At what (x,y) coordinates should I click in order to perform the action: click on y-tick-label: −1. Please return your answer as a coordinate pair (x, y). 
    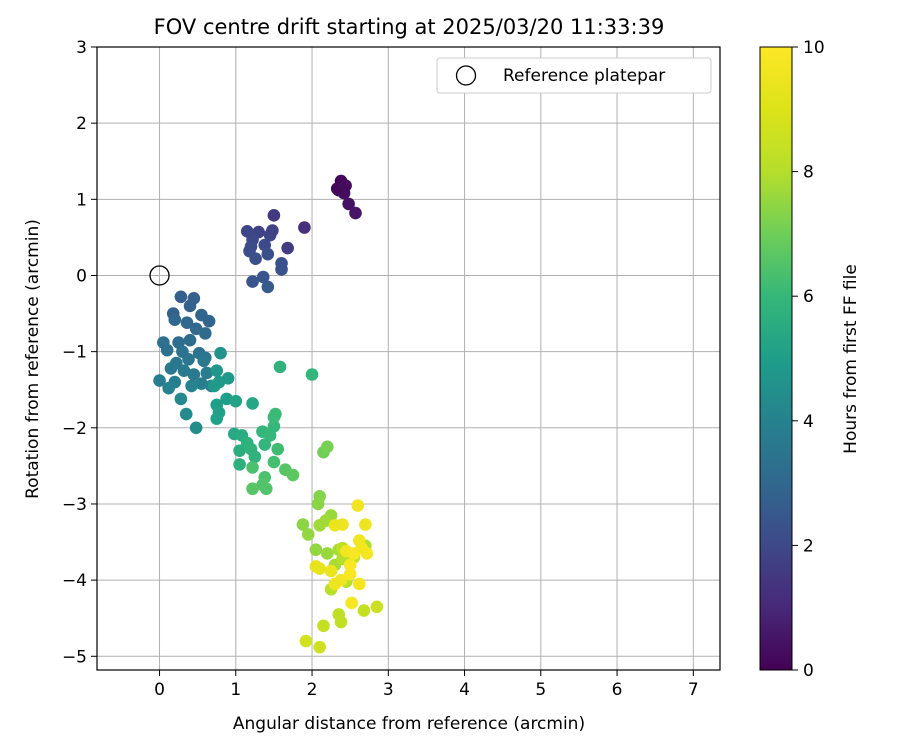
    Looking at the image, I should click on (74, 353).